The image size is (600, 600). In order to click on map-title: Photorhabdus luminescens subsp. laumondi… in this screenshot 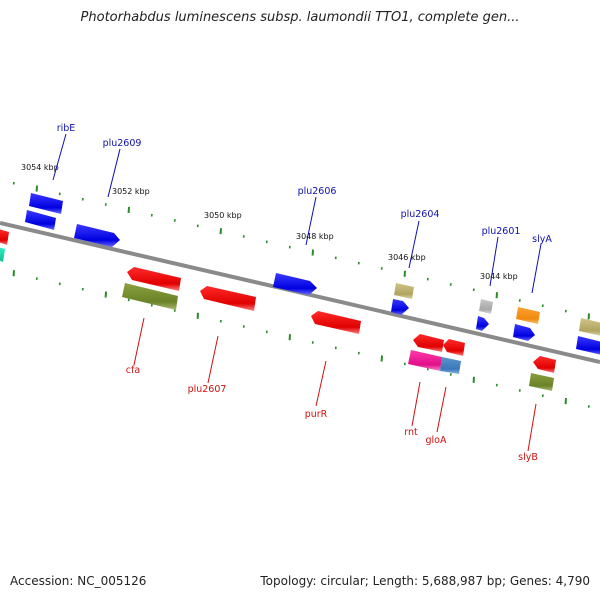, I will do `click(300, 17)`.